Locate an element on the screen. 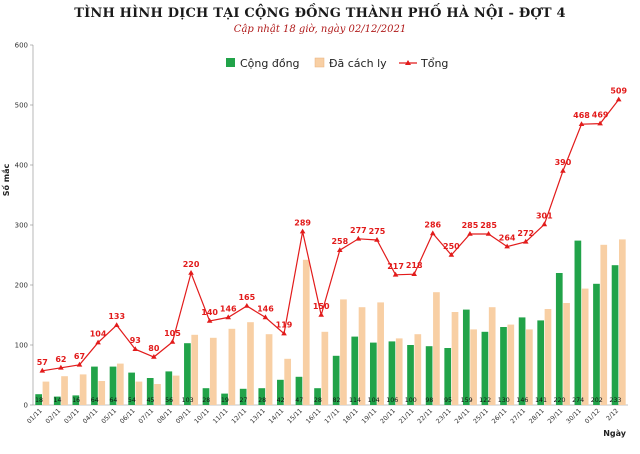 The height and width of the screenshot is (454, 640). legend-swatch-da-cach-ly is located at coordinates (319, 62).